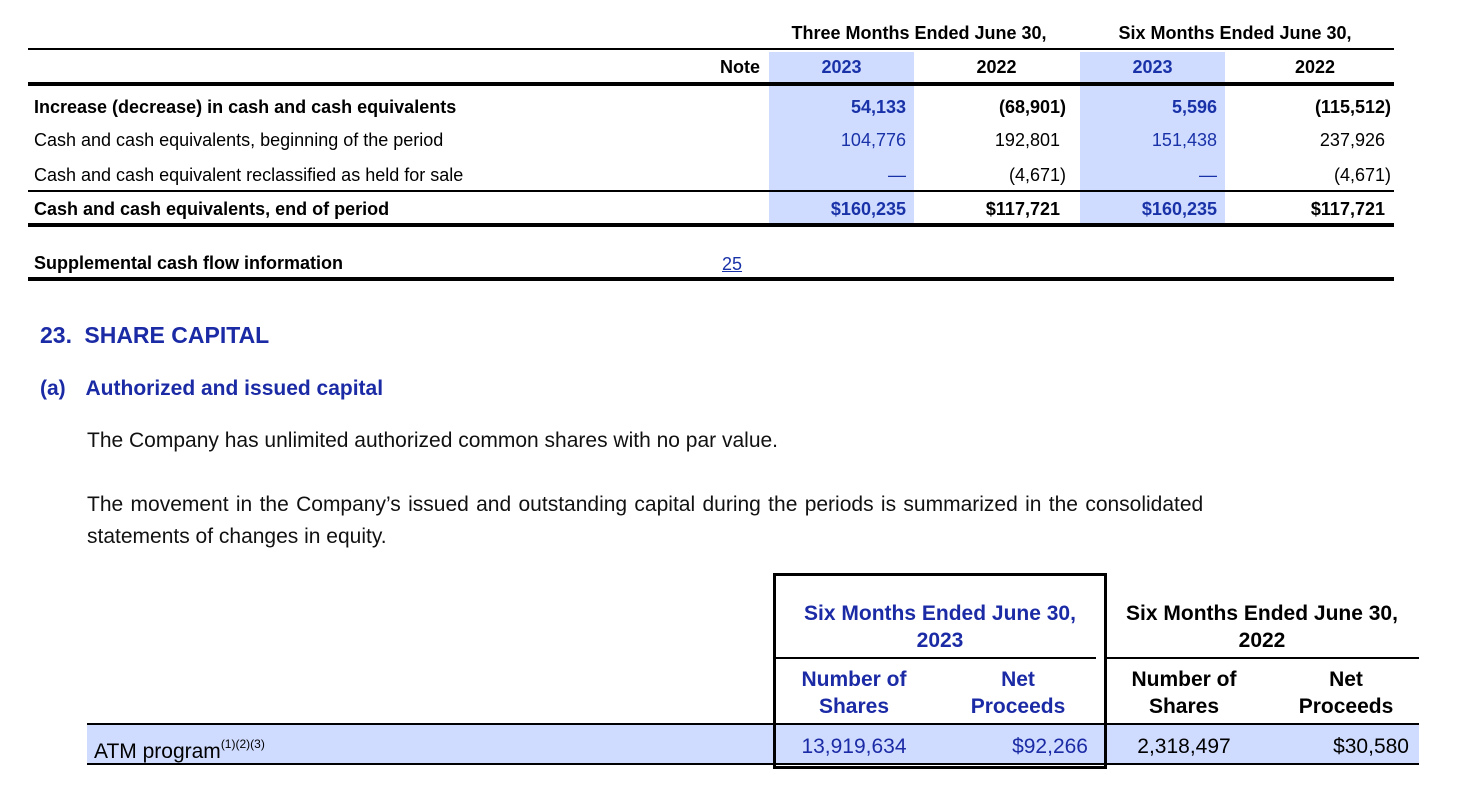  Describe the element at coordinates (711, 49) in the screenshot. I see `table-top-rule` at that location.